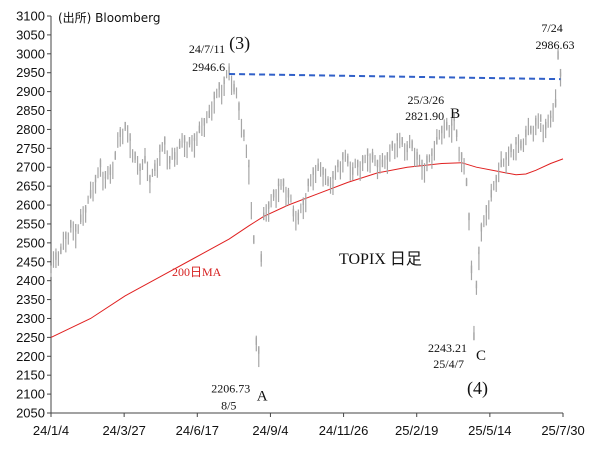 The width and height of the screenshot is (604, 449). I want to click on annotation-last-value: 2986.63, so click(555, 45).